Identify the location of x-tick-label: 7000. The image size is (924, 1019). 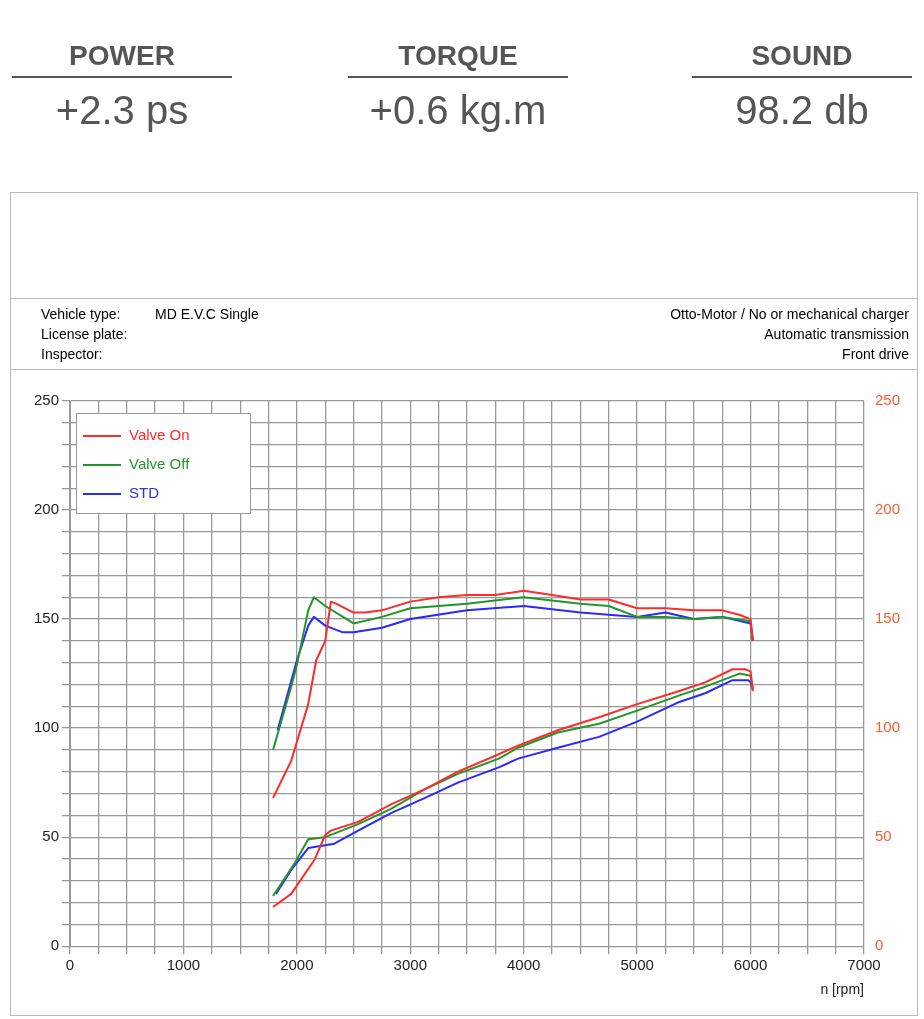
(864, 965).